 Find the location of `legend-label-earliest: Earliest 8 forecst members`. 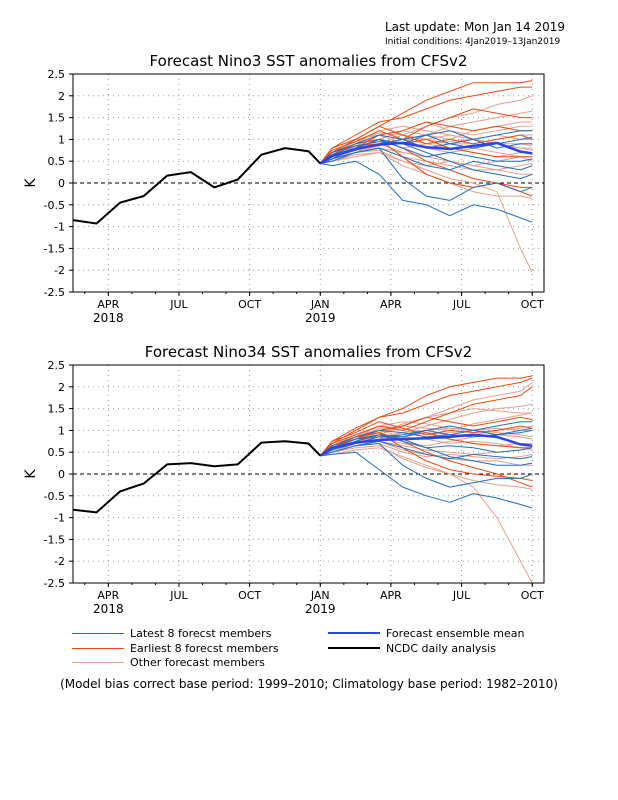

legend-label-earliest: Earliest 8 forecst members is located at coordinates (204, 648).